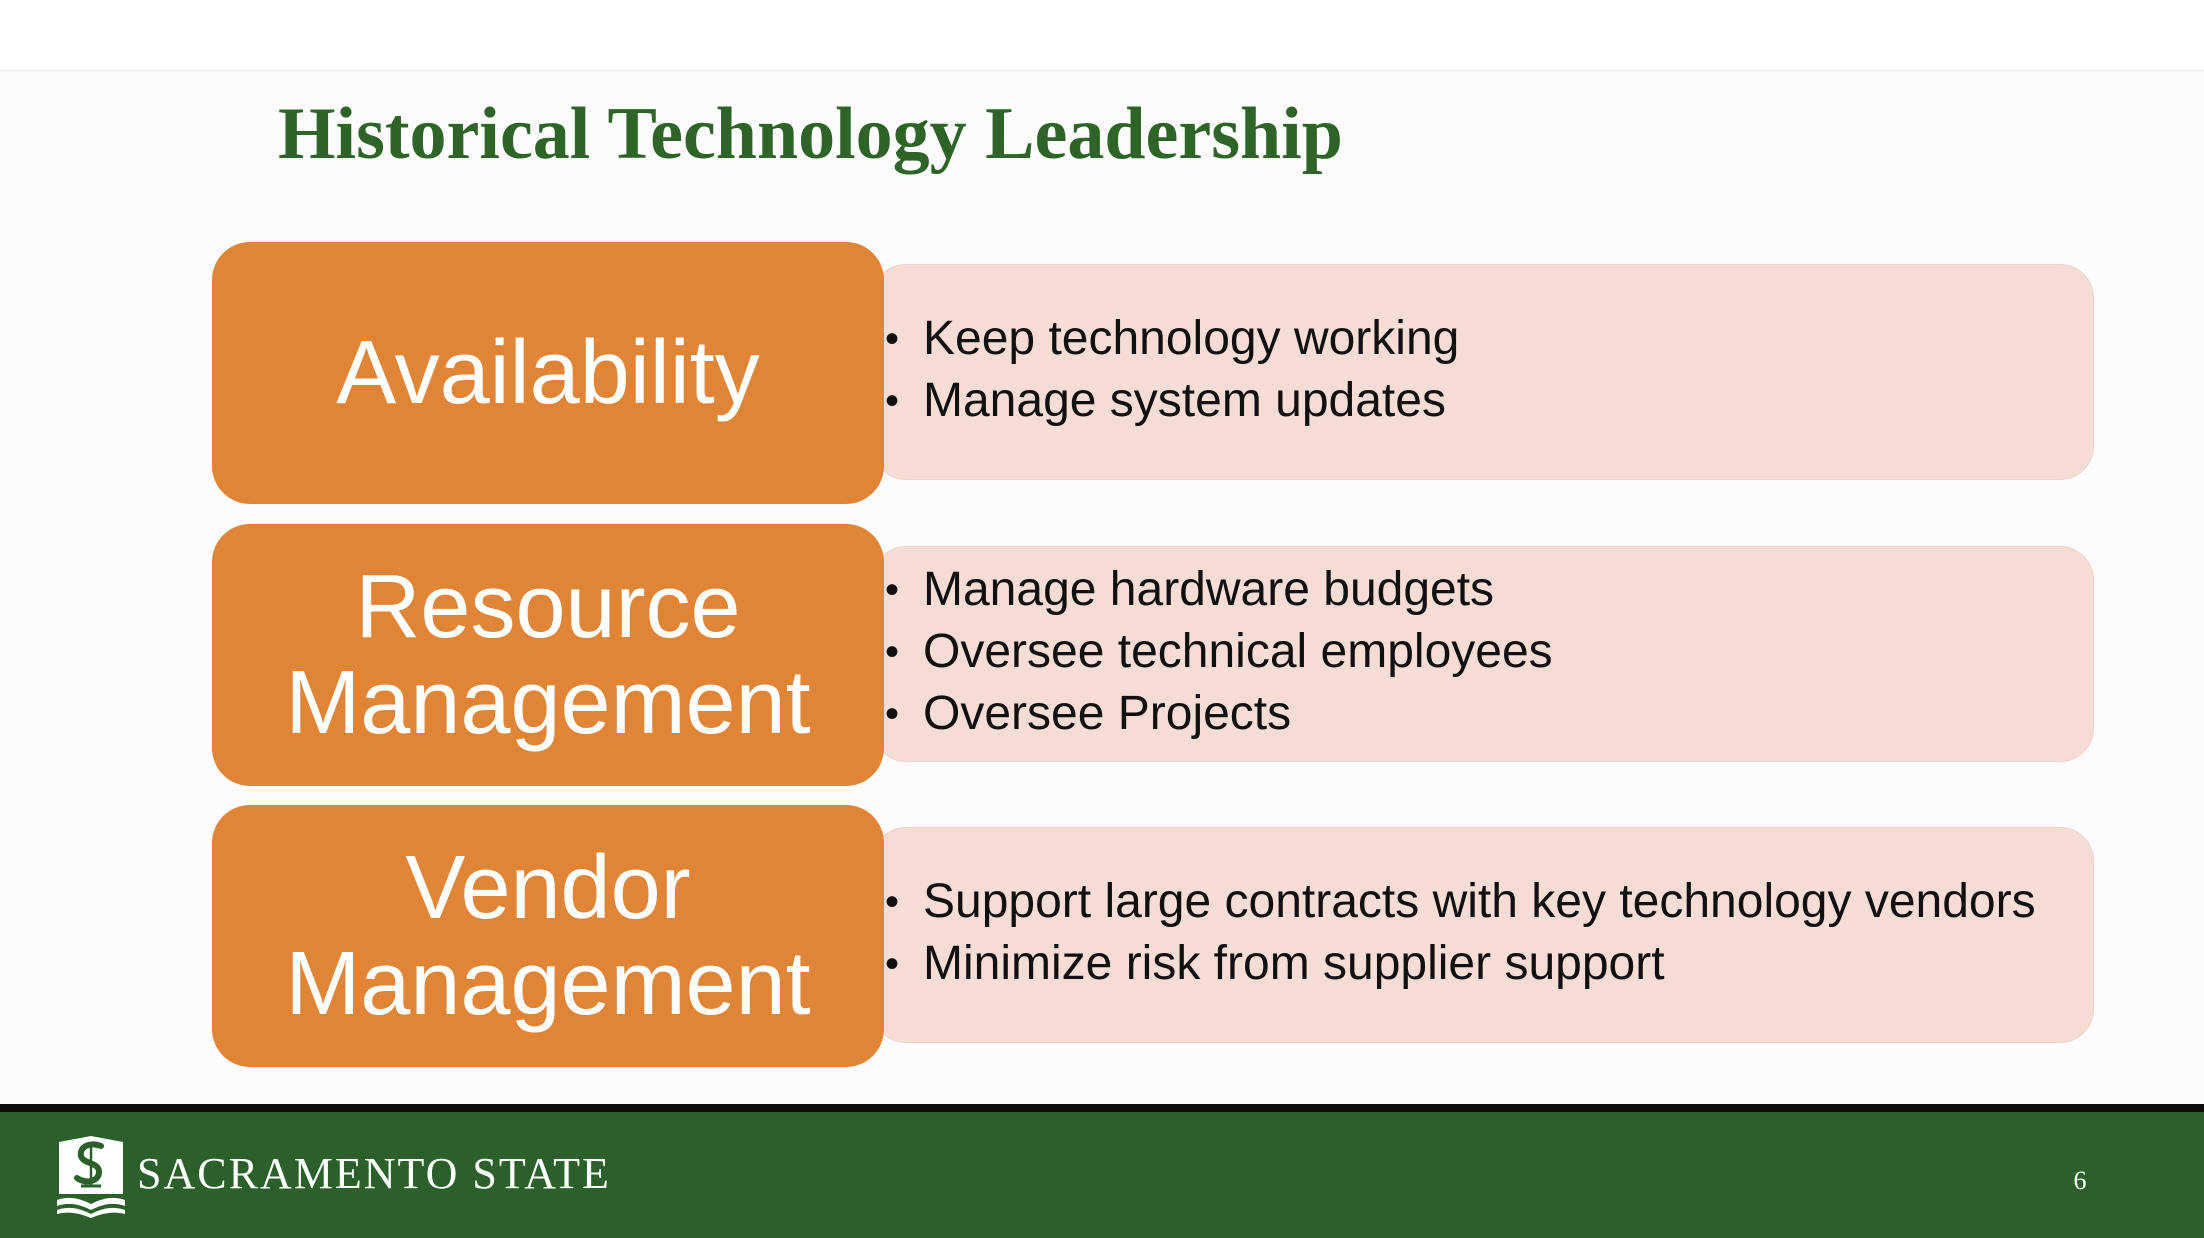 Image resolution: width=2204 pixels, height=1238 pixels. Describe the element at coordinates (1102, 1175) in the screenshot. I see `footer-bar: SACRAMENTO STATE 6` at that location.